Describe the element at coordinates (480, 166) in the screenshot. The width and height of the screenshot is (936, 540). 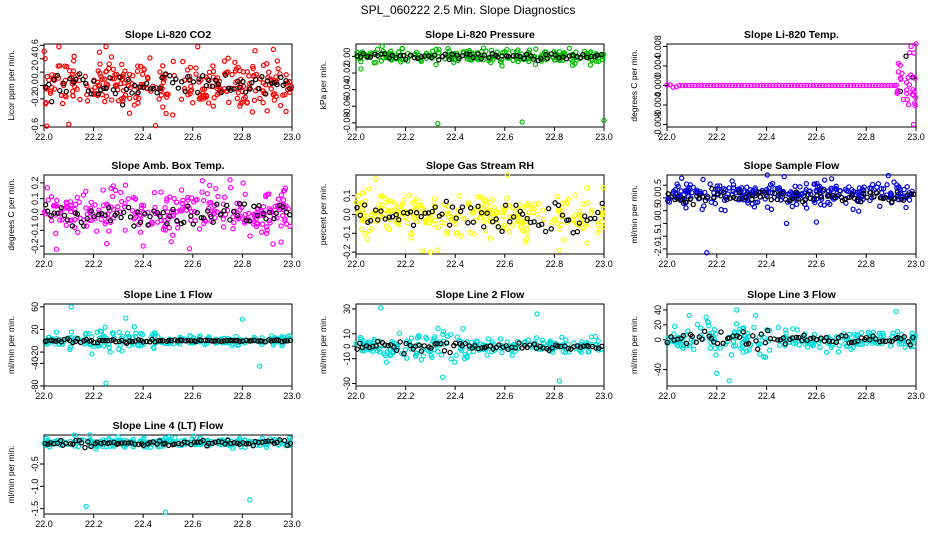
I see `chart-title: Slope Gas Stream RH` at that location.